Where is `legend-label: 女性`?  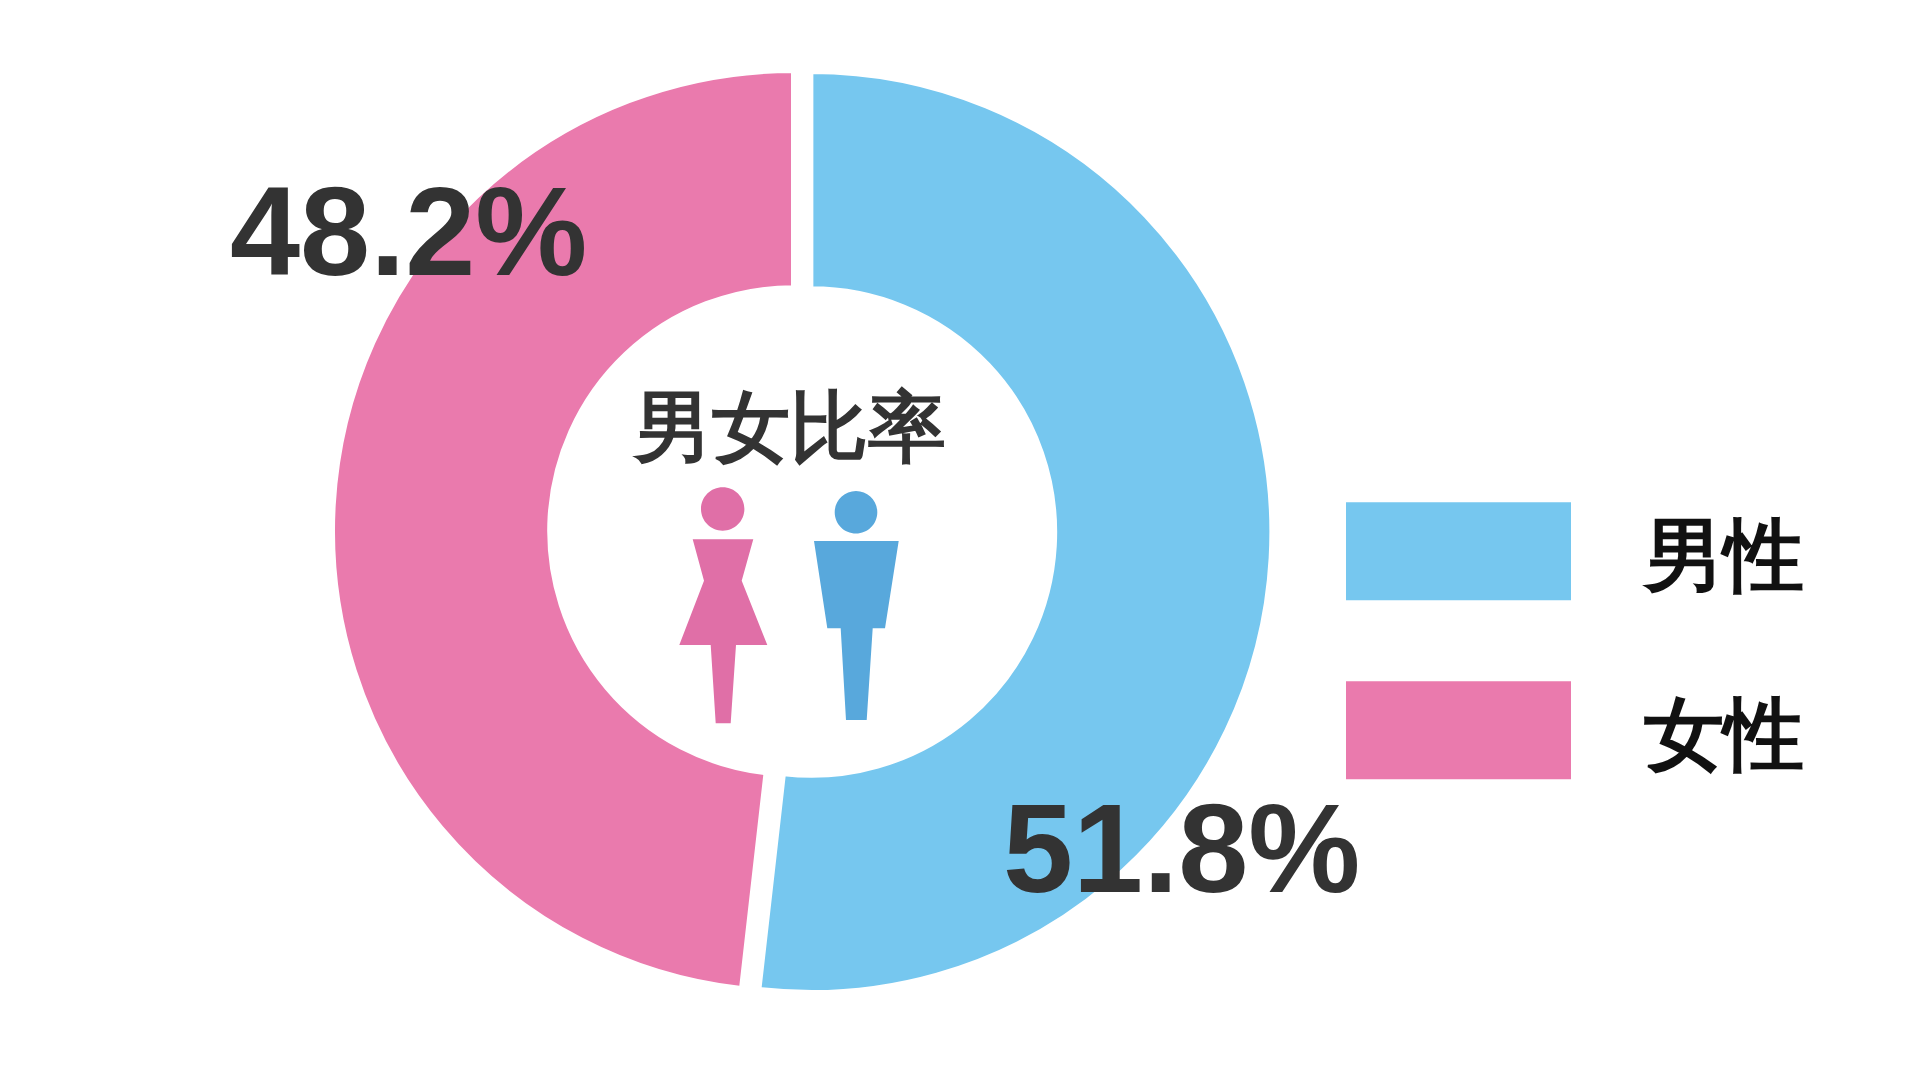 legend-label: 女性 is located at coordinates (1724, 734).